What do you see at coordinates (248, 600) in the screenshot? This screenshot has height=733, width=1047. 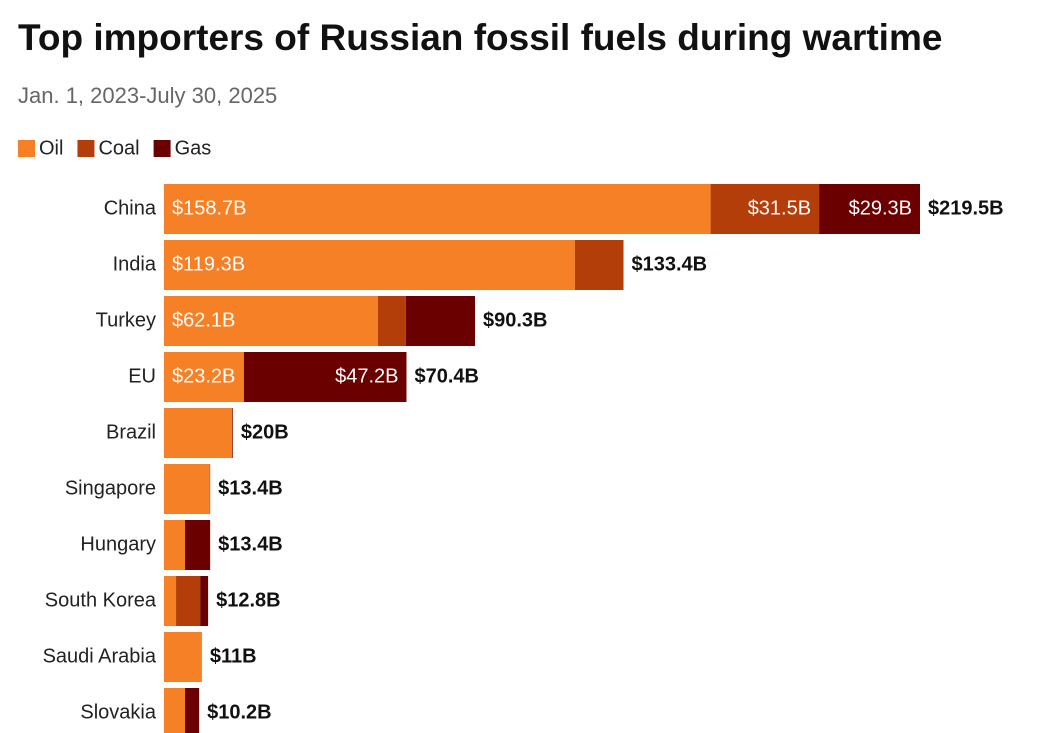 I see `total-label: $12.8B` at bounding box center [248, 600].